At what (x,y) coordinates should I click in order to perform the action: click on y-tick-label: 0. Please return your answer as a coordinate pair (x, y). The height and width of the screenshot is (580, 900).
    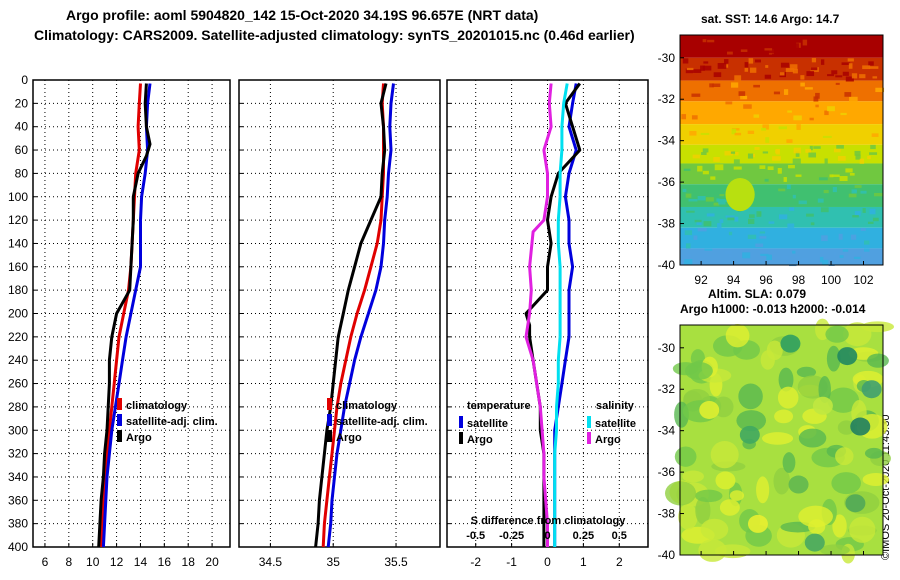
    Looking at the image, I should click on (24, 80).